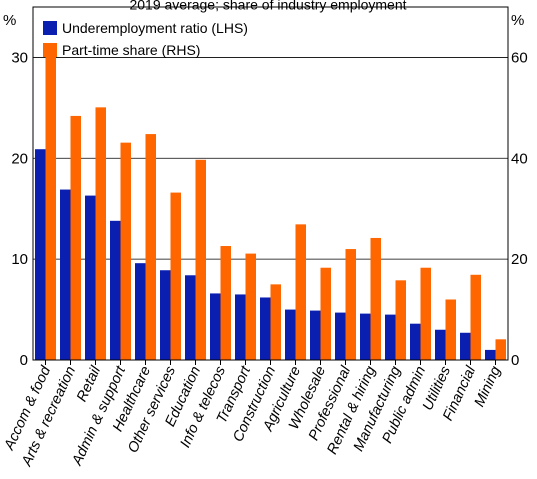 Image resolution: width=537 pixels, height=479 pixels. I want to click on left-axis-unit: %, so click(9, 20).